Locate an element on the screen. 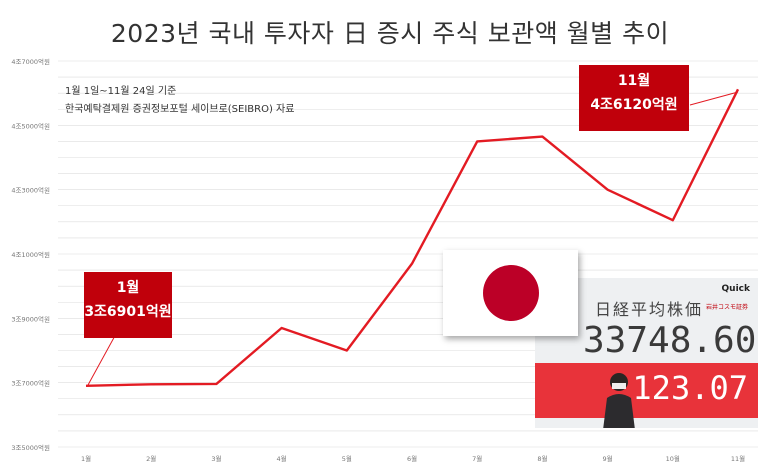 The width and height of the screenshot is (780, 469). x-tick-label: 10월 is located at coordinates (673, 458).